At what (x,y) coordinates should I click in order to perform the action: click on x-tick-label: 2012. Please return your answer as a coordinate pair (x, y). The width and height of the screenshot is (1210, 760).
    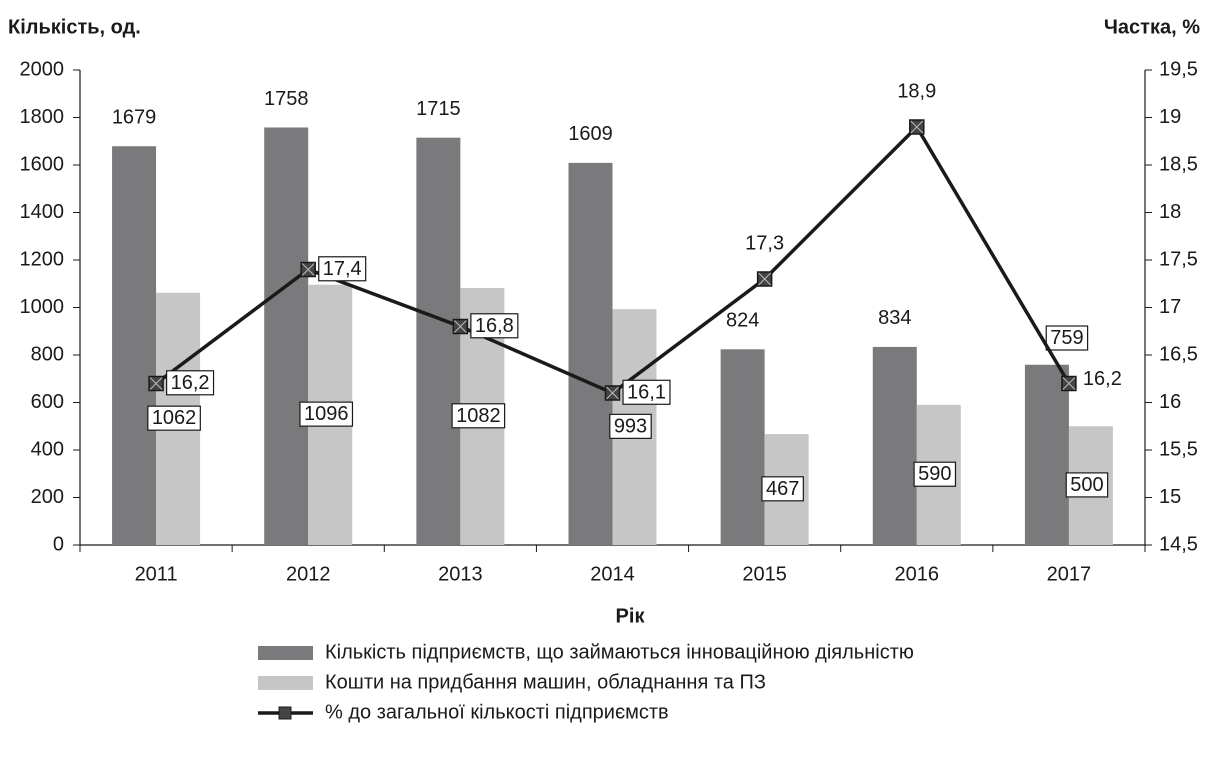
    Looking at the image, I should click on (308, 574).